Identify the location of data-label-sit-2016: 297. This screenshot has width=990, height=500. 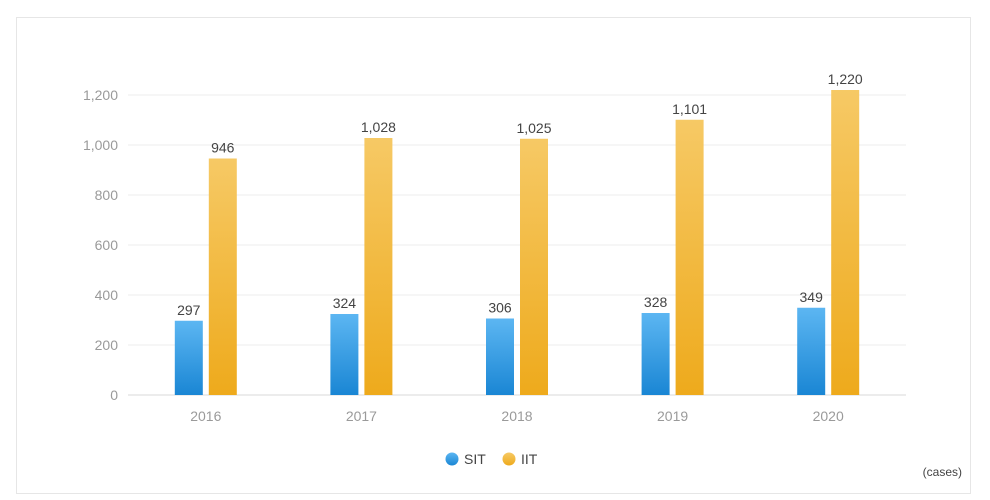
(189, 310).